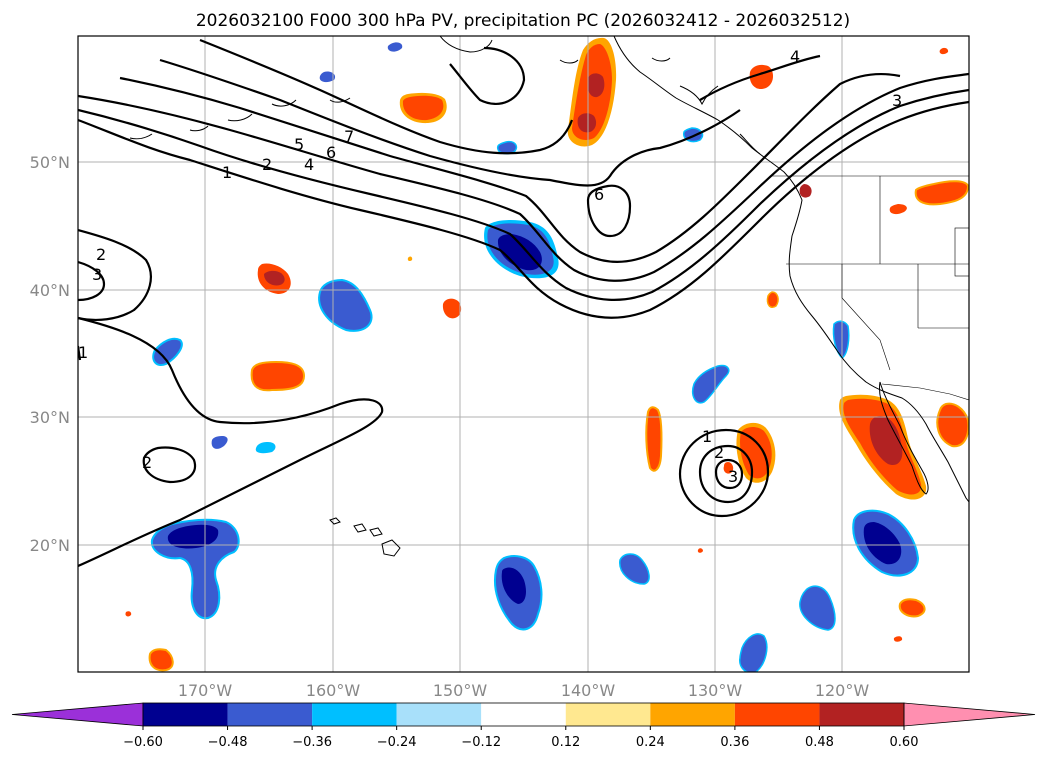  Describe the element at coordinates (819, 742) in the screenshot. I see `colorbar-tick-label: 0.48` at that location.